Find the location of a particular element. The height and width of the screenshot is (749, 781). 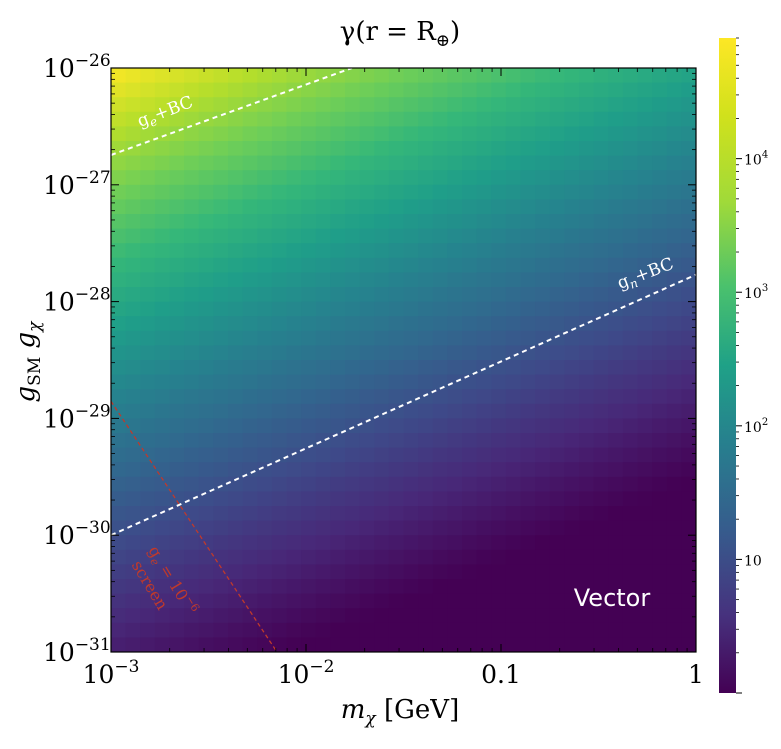

chart-title: γ(r = R⊕) is located at coordinates (400, 34).